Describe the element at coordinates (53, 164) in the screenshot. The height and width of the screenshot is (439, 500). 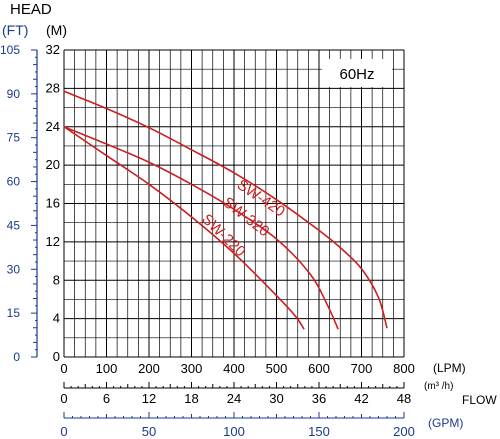
I see `y-tick-label-m: 20` at that location.